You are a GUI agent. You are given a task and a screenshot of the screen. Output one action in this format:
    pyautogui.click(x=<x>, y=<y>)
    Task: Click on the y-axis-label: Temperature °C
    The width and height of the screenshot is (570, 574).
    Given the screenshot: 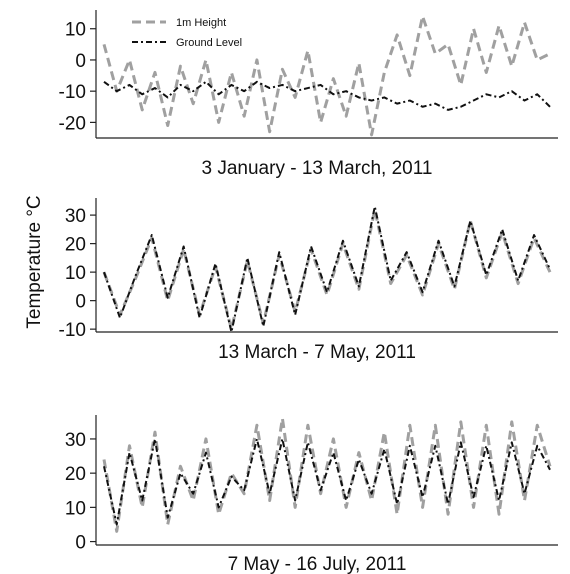 What is the action you would take?
    pyautogui.click(x=34, y=261)
    